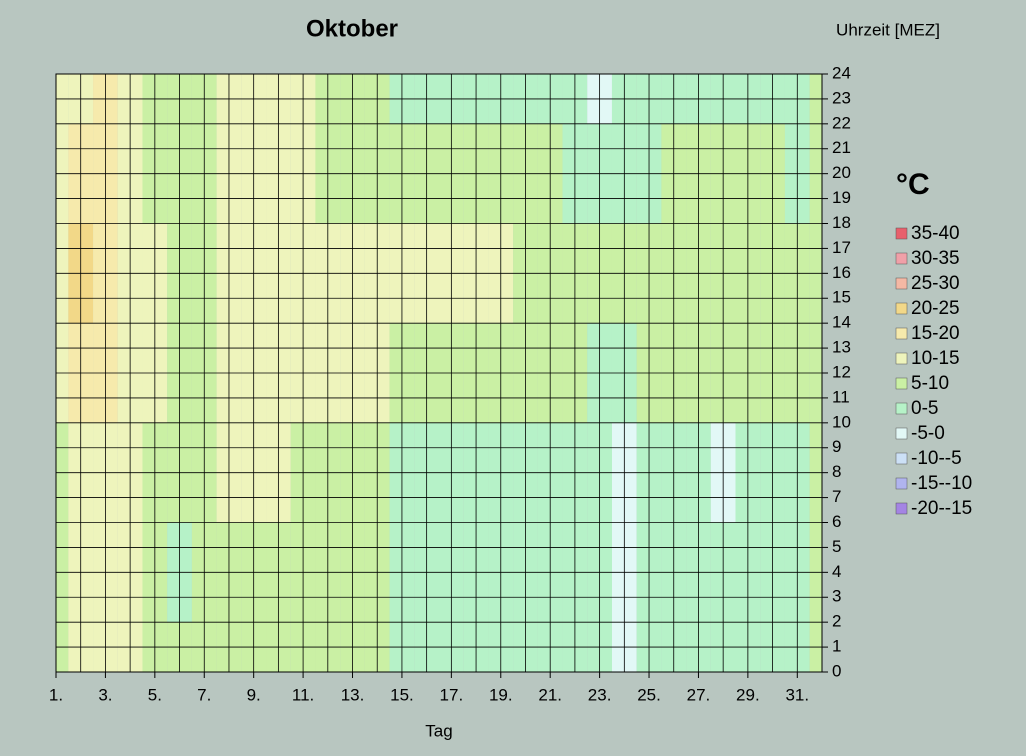  Describe the element at coordinates (56, 694) in the screenshot. I see `x-tick-label: 1.` at that location.